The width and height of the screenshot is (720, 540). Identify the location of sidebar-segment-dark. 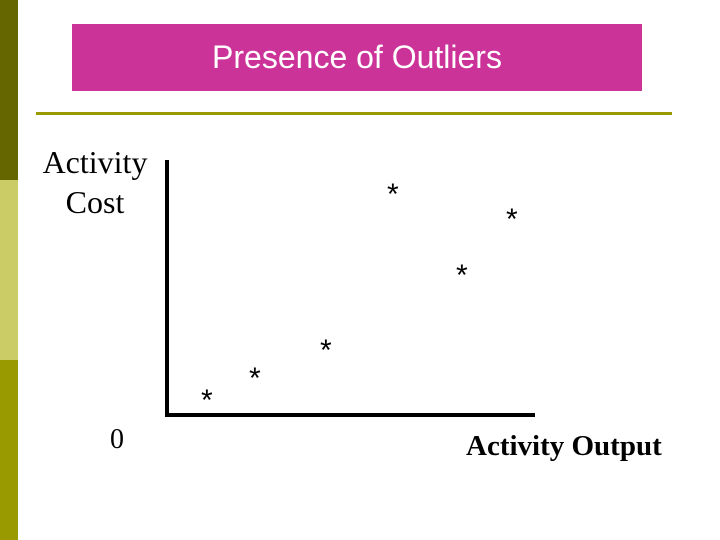
(9, 90).